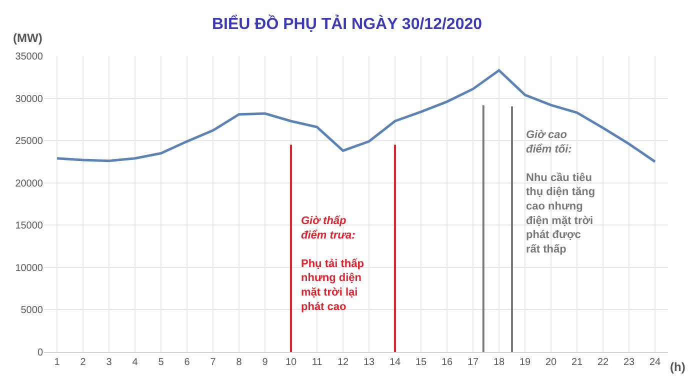 The width and height of the screenshot is (694, 390). I want to click on y-tick-label: 5000, so click(32, 310).